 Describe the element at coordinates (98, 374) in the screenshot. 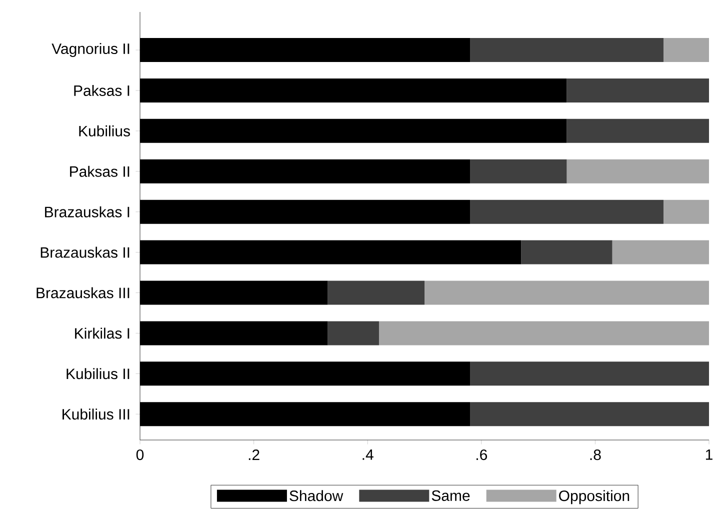

I see `y-tick-label: Kubilius II` at that location.